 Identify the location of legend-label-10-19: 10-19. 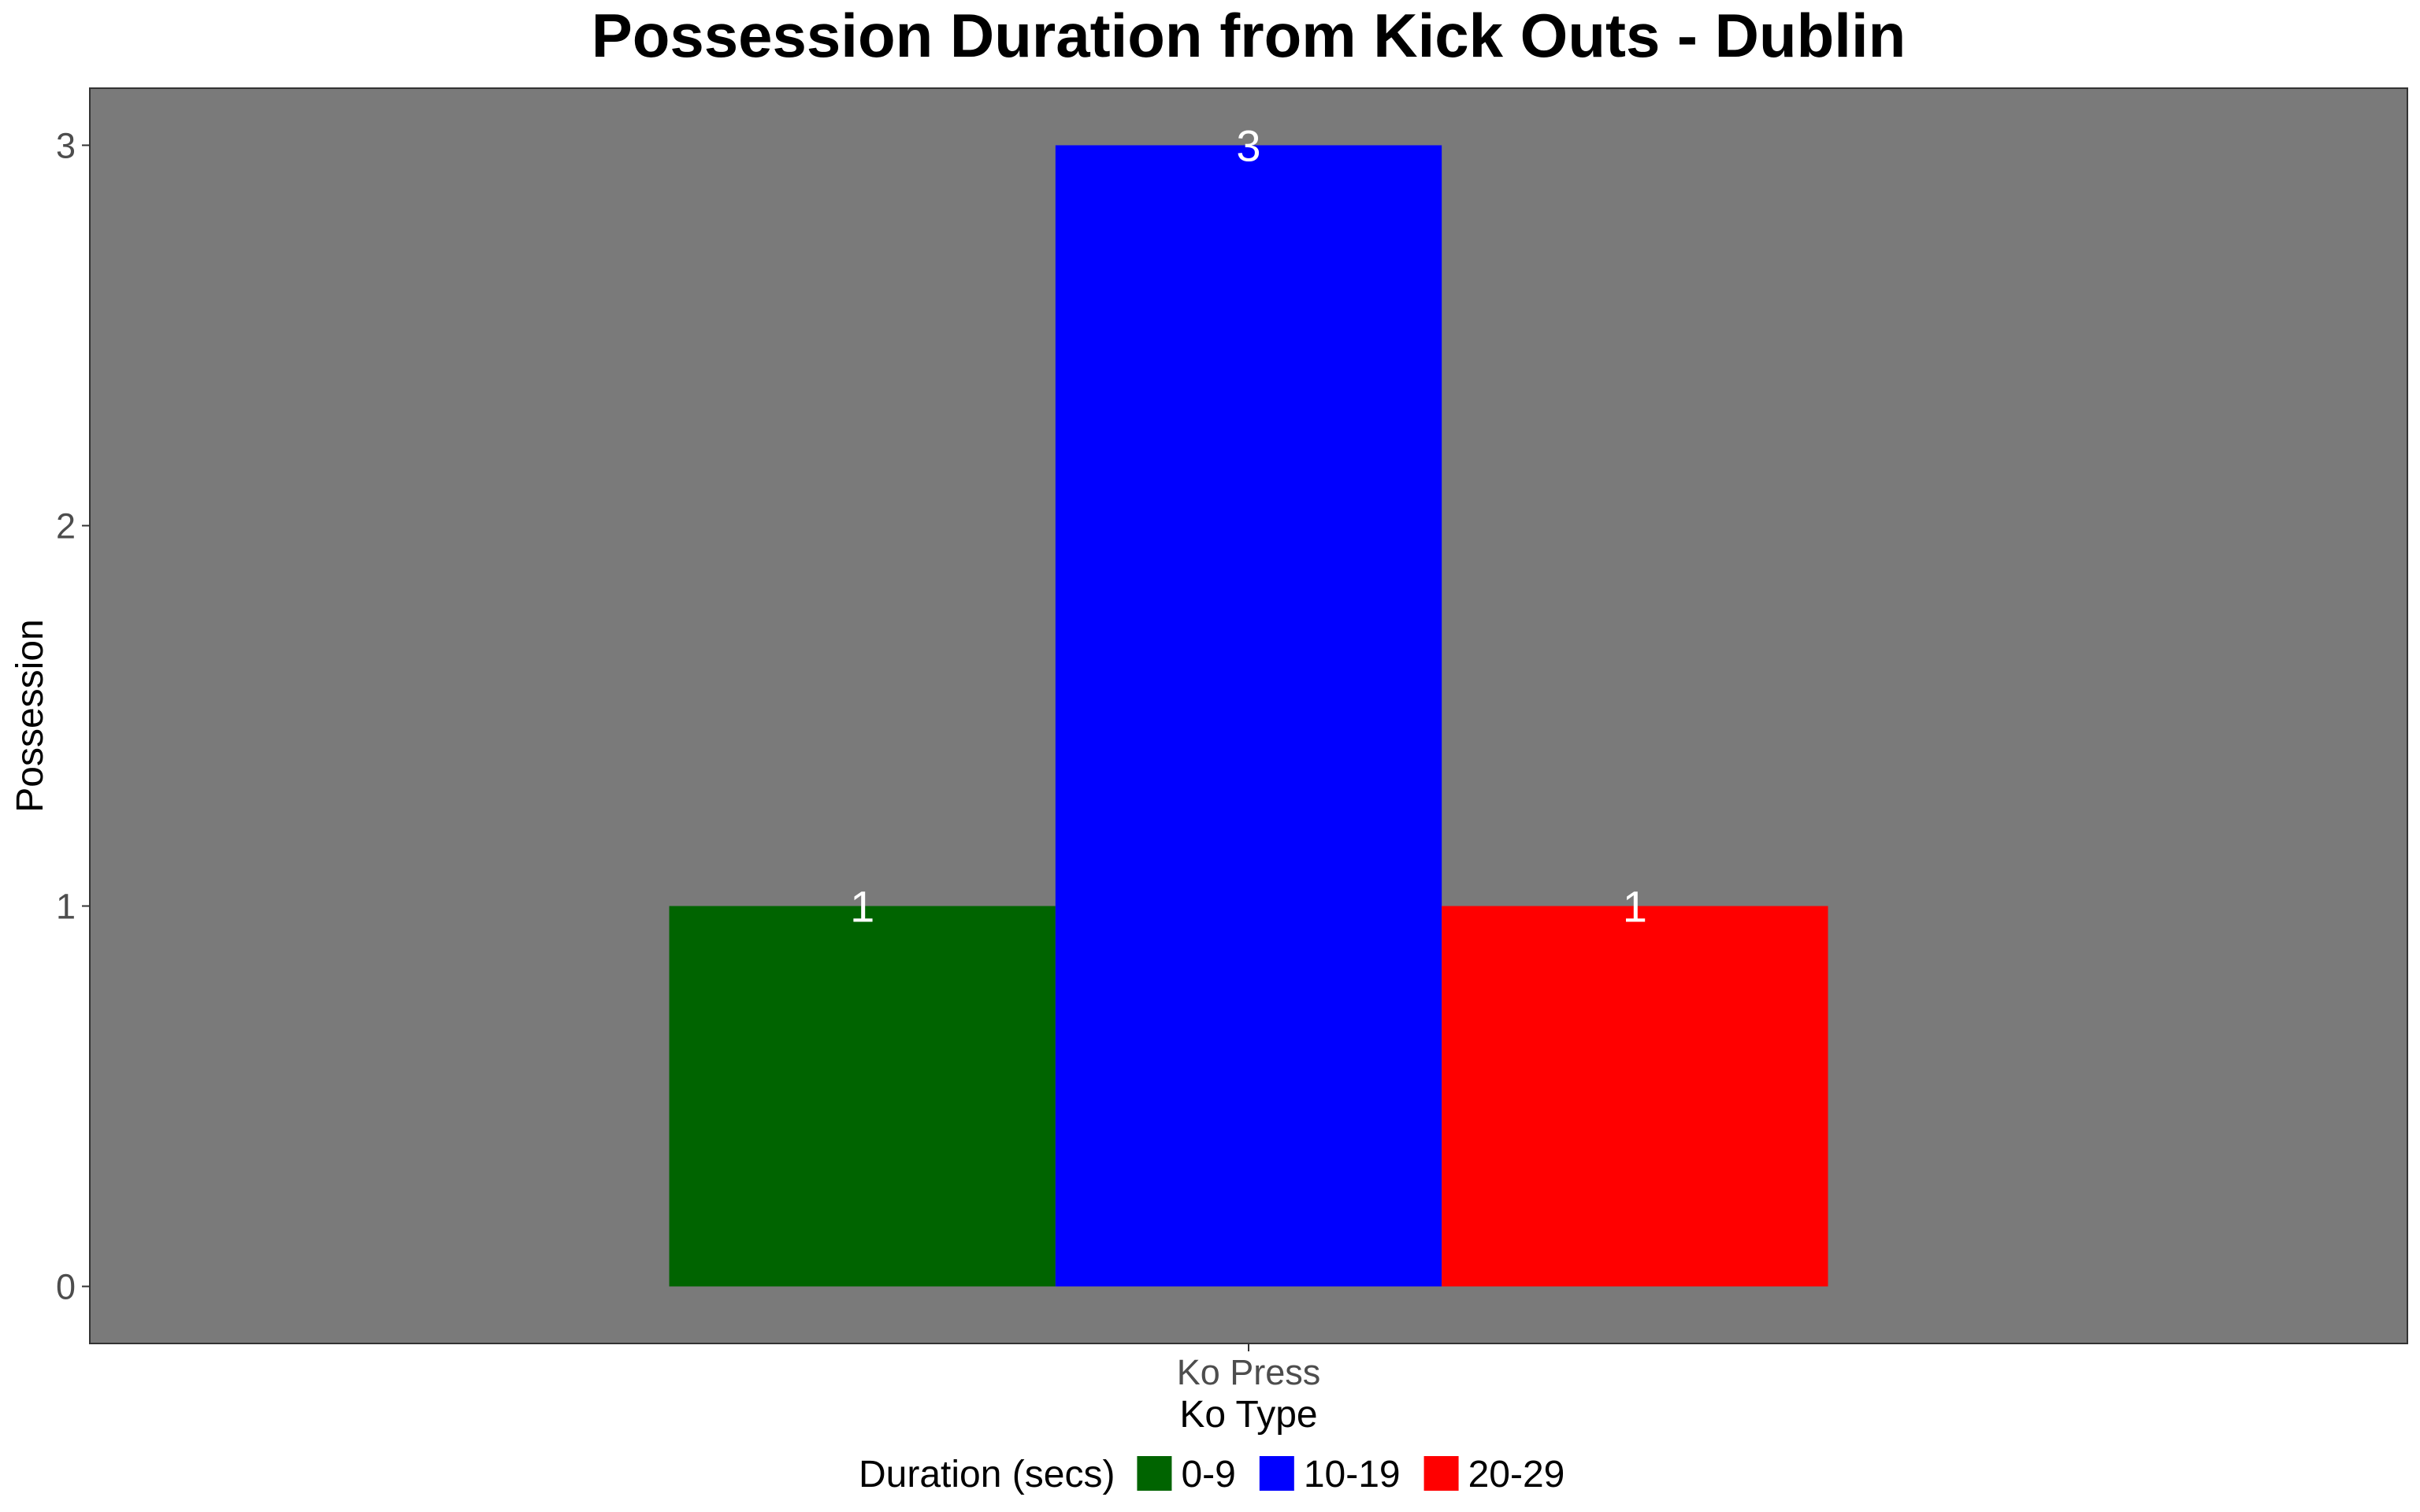
(1352, 1474).